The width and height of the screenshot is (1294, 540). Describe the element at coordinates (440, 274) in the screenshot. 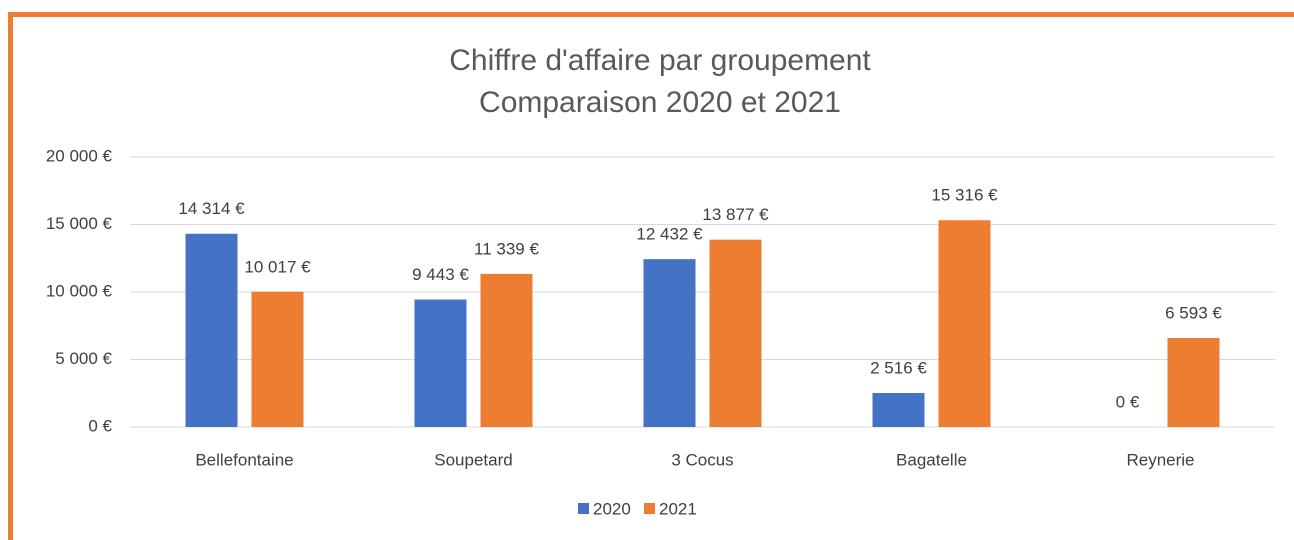

I see `data-label: 9 443 €` at that location.